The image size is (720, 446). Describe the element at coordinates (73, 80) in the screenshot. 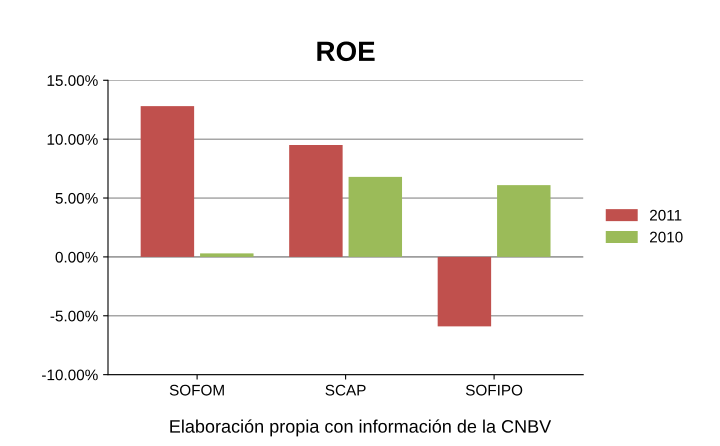

I see `y-tick-label: 15.00%` at that location.